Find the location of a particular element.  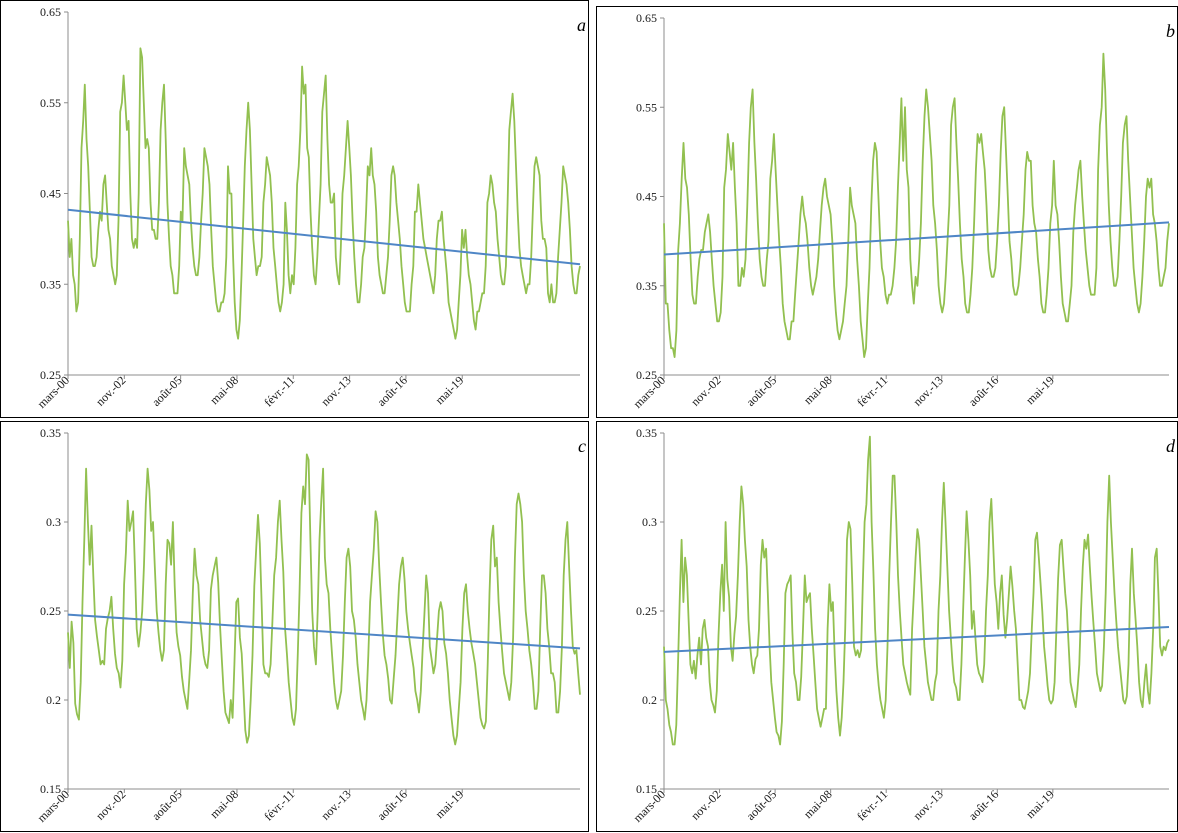

panel-letter: d is located at coordinates (1171, 446).